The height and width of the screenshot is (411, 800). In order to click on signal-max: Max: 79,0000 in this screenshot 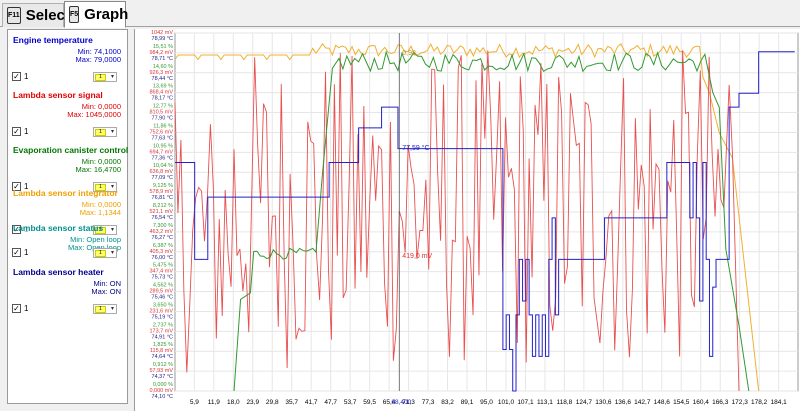, I will do `click(98, 59)`.